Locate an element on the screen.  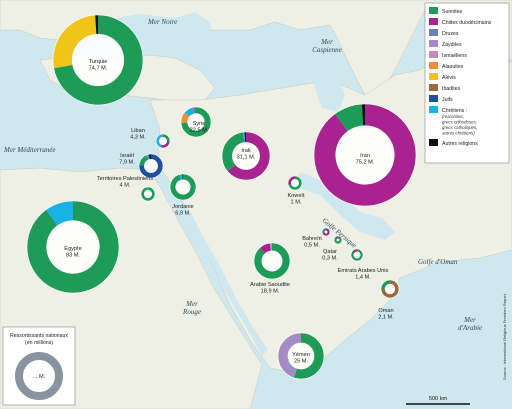
legend-label: Ismaéliens is located at coordinates (454, 56).